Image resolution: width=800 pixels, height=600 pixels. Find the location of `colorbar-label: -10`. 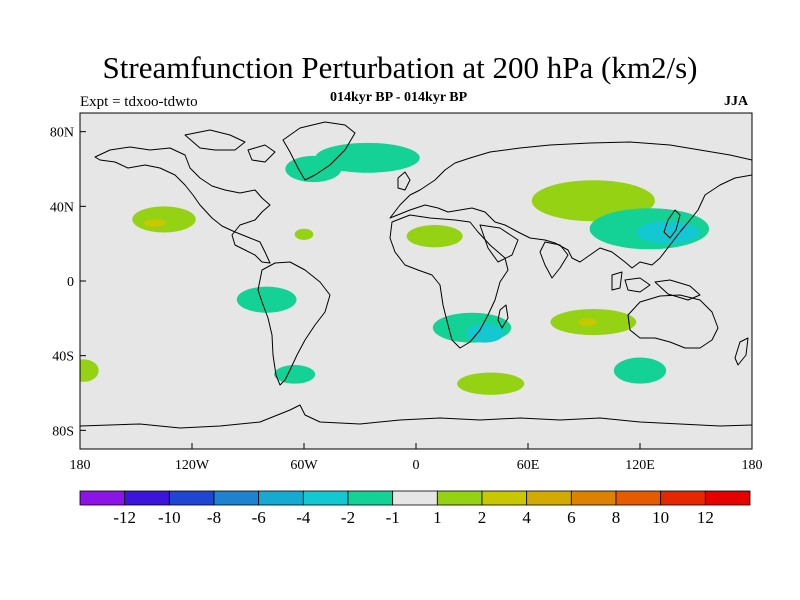

colorbar-label: -10 is located at coordinates (169, 517).